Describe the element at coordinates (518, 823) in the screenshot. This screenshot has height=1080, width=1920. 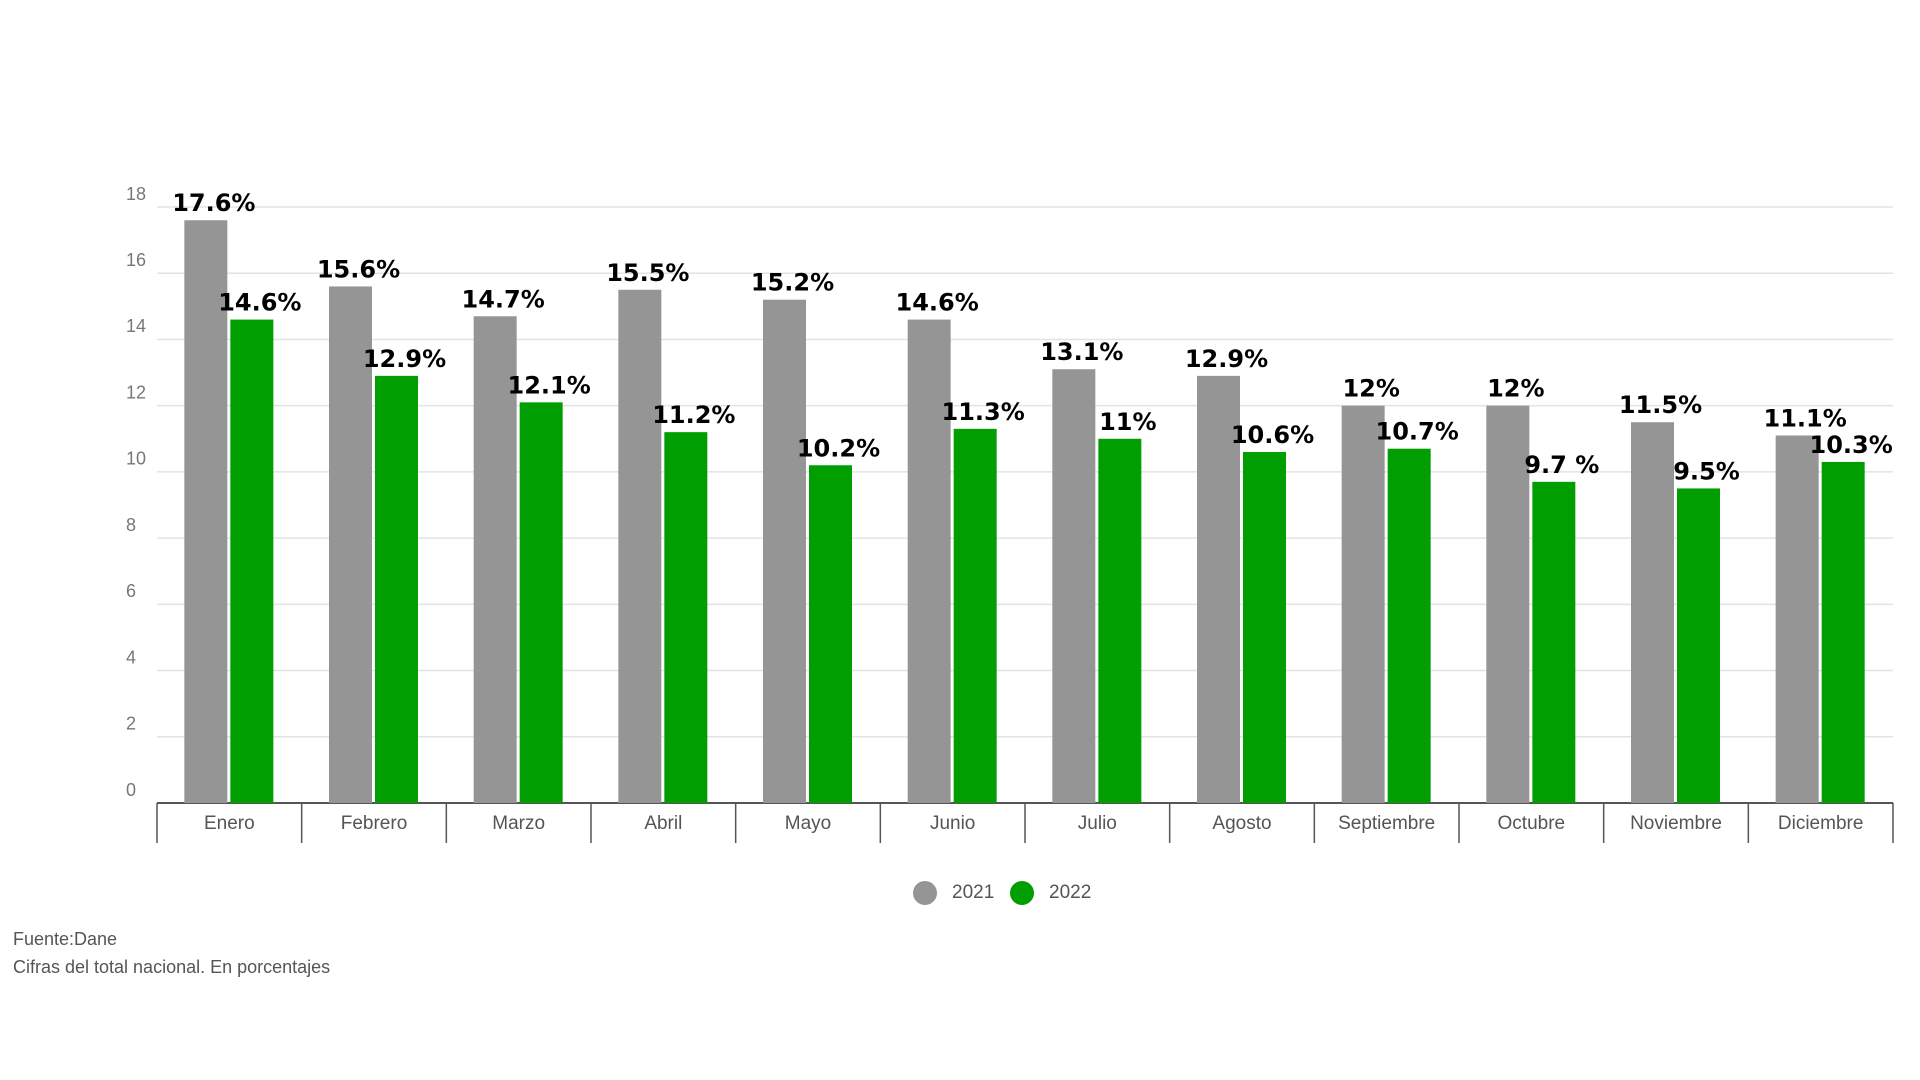
I see `x-tick-label: Marzo` at that location.